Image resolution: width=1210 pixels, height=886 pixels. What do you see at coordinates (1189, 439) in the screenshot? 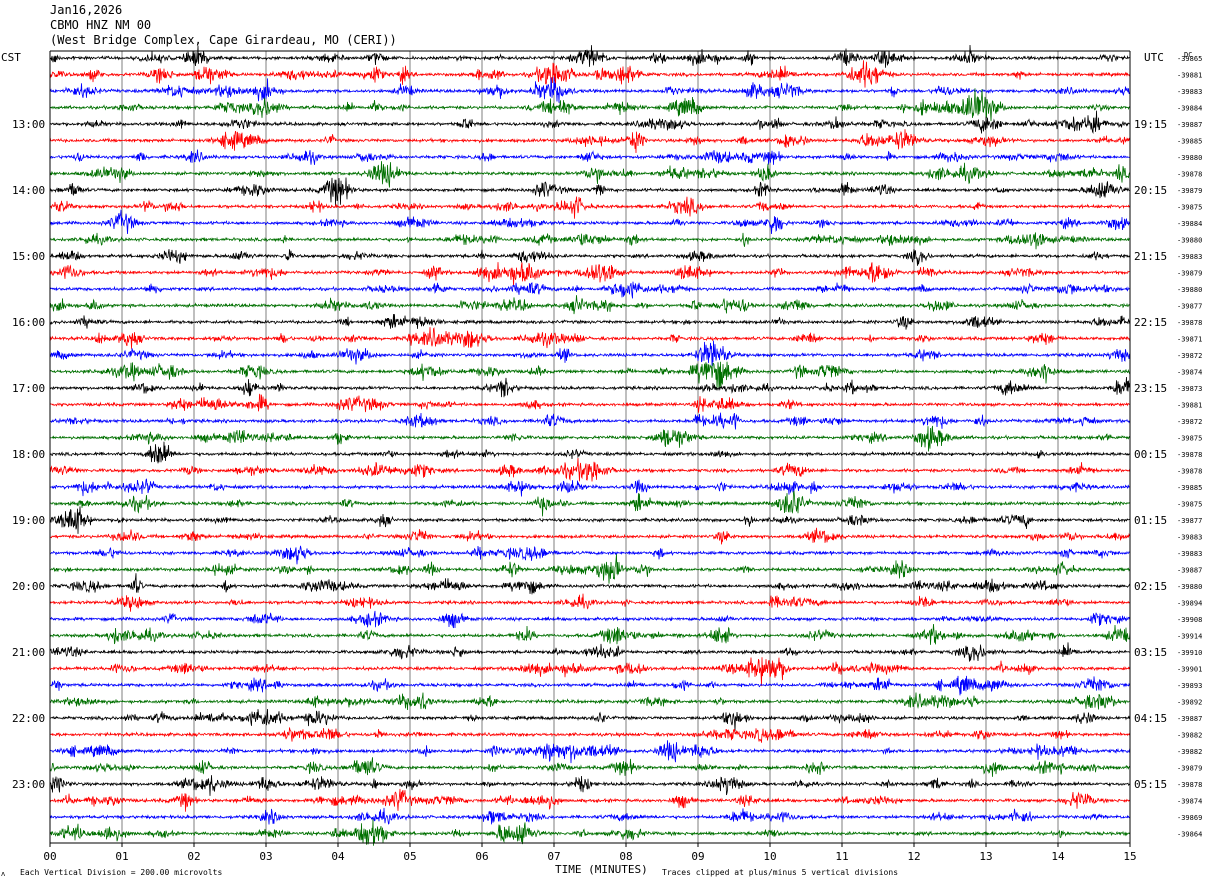
I see `dc-offset-label: -39875` at bounding box center [1189, 439].